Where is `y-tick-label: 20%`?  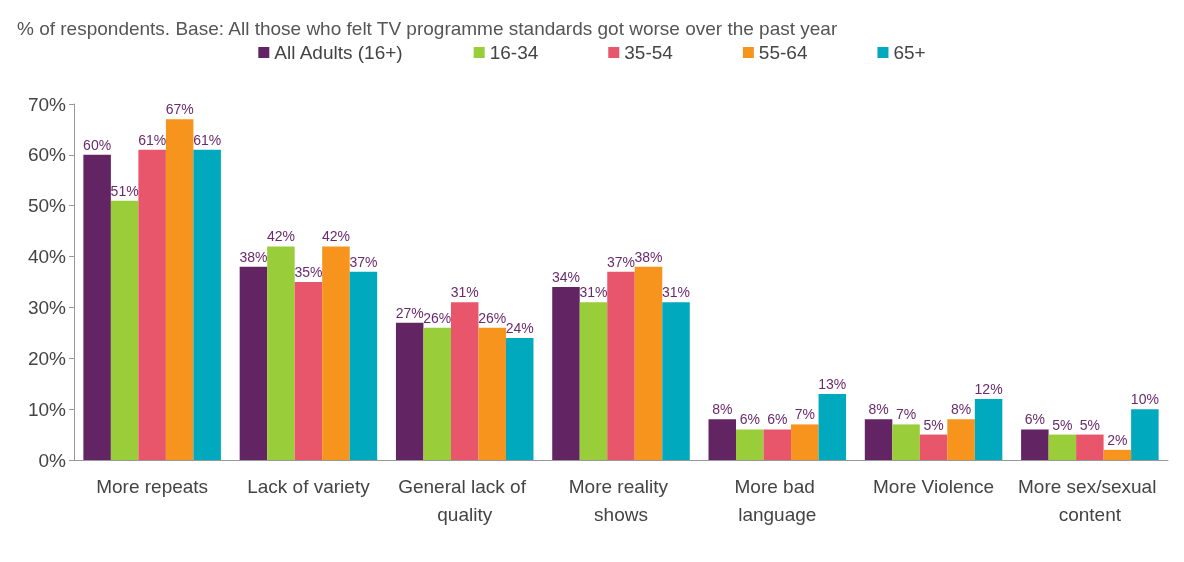
y-tick-label: 20% is located at coordinates (47, 358).